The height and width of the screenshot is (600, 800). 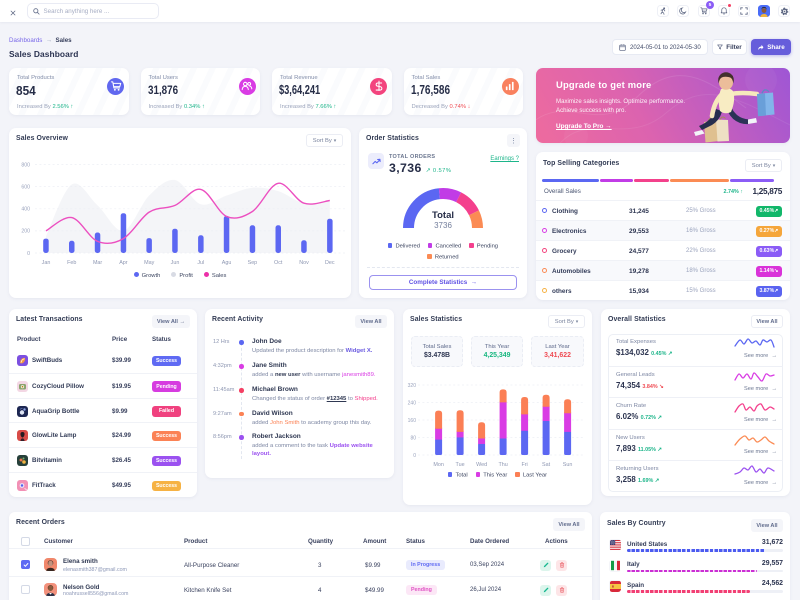 What do you see at coordinates (568, 465) in the screenshot?
I see `svg-text: Sun` at bounding box center [568, 465].